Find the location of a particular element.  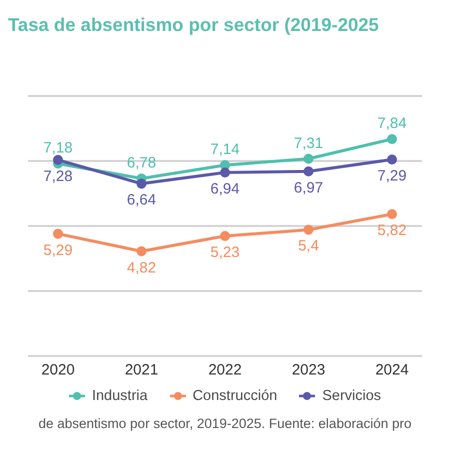

data-label: 5,23 is located at coordinates (225, 253).